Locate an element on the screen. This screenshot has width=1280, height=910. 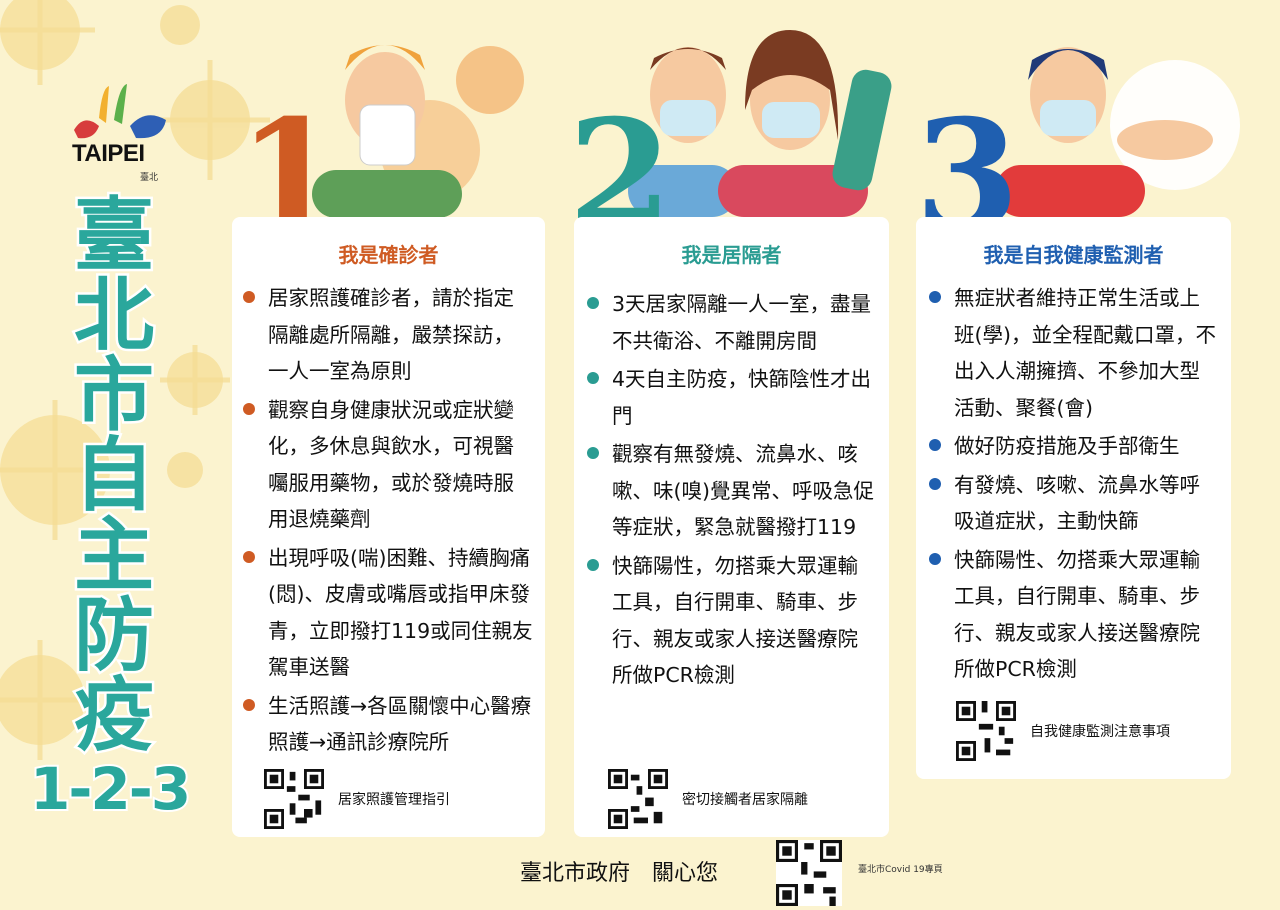
title-number: 1-2-3 is located at coordinates (110, 789).